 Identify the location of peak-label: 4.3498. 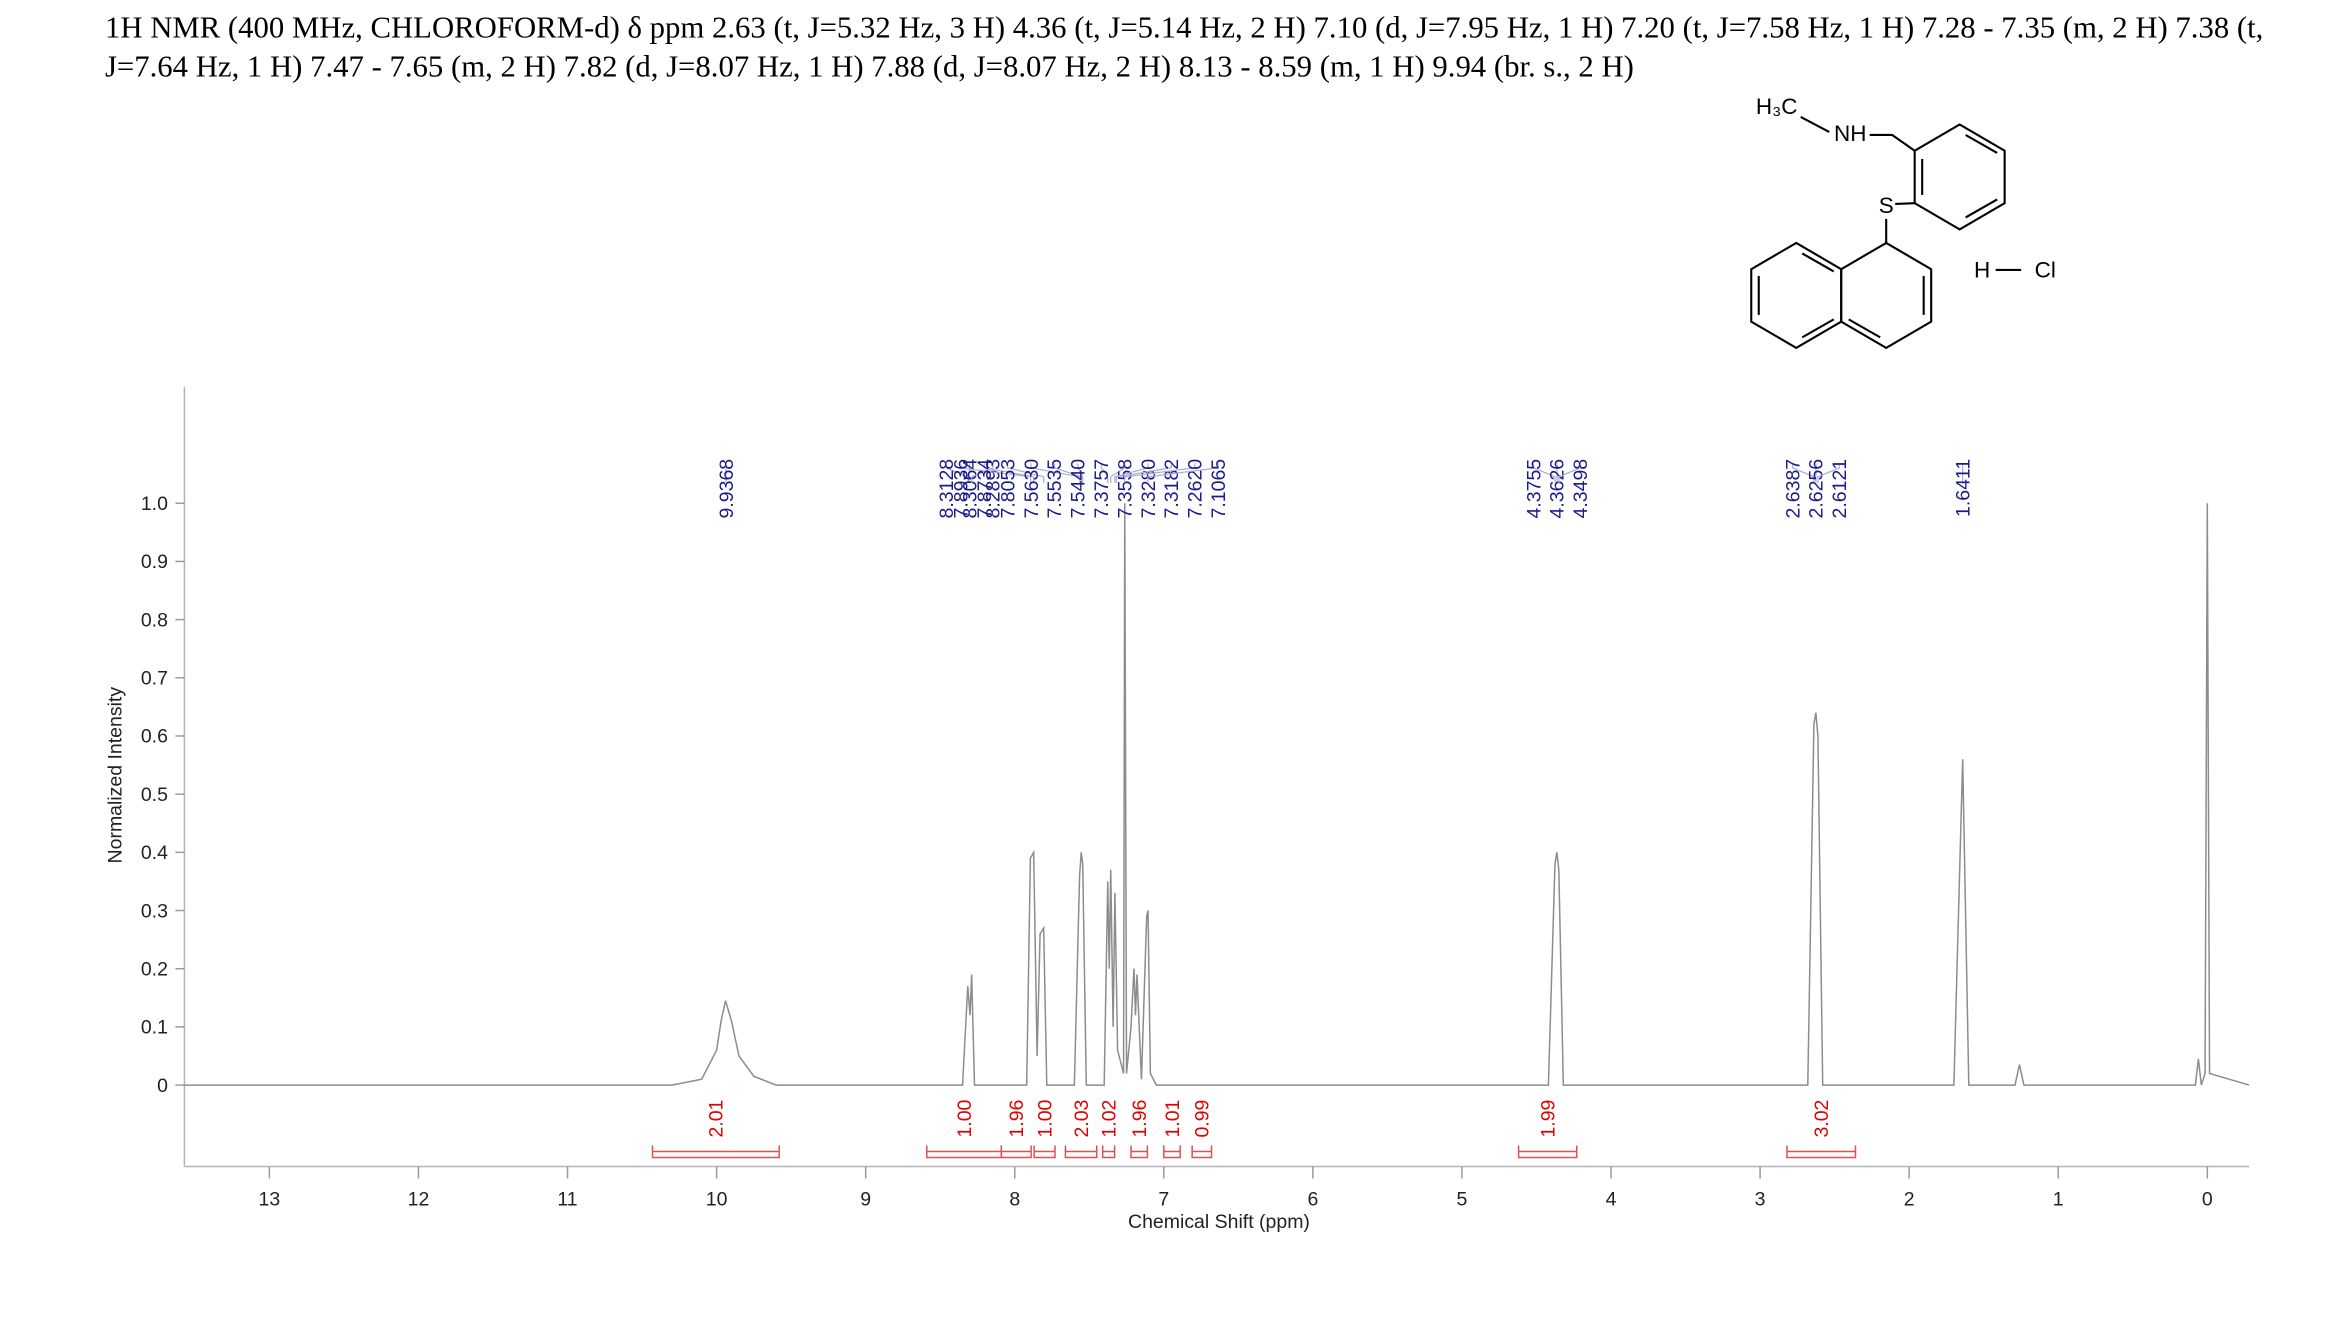
(1581, 489).